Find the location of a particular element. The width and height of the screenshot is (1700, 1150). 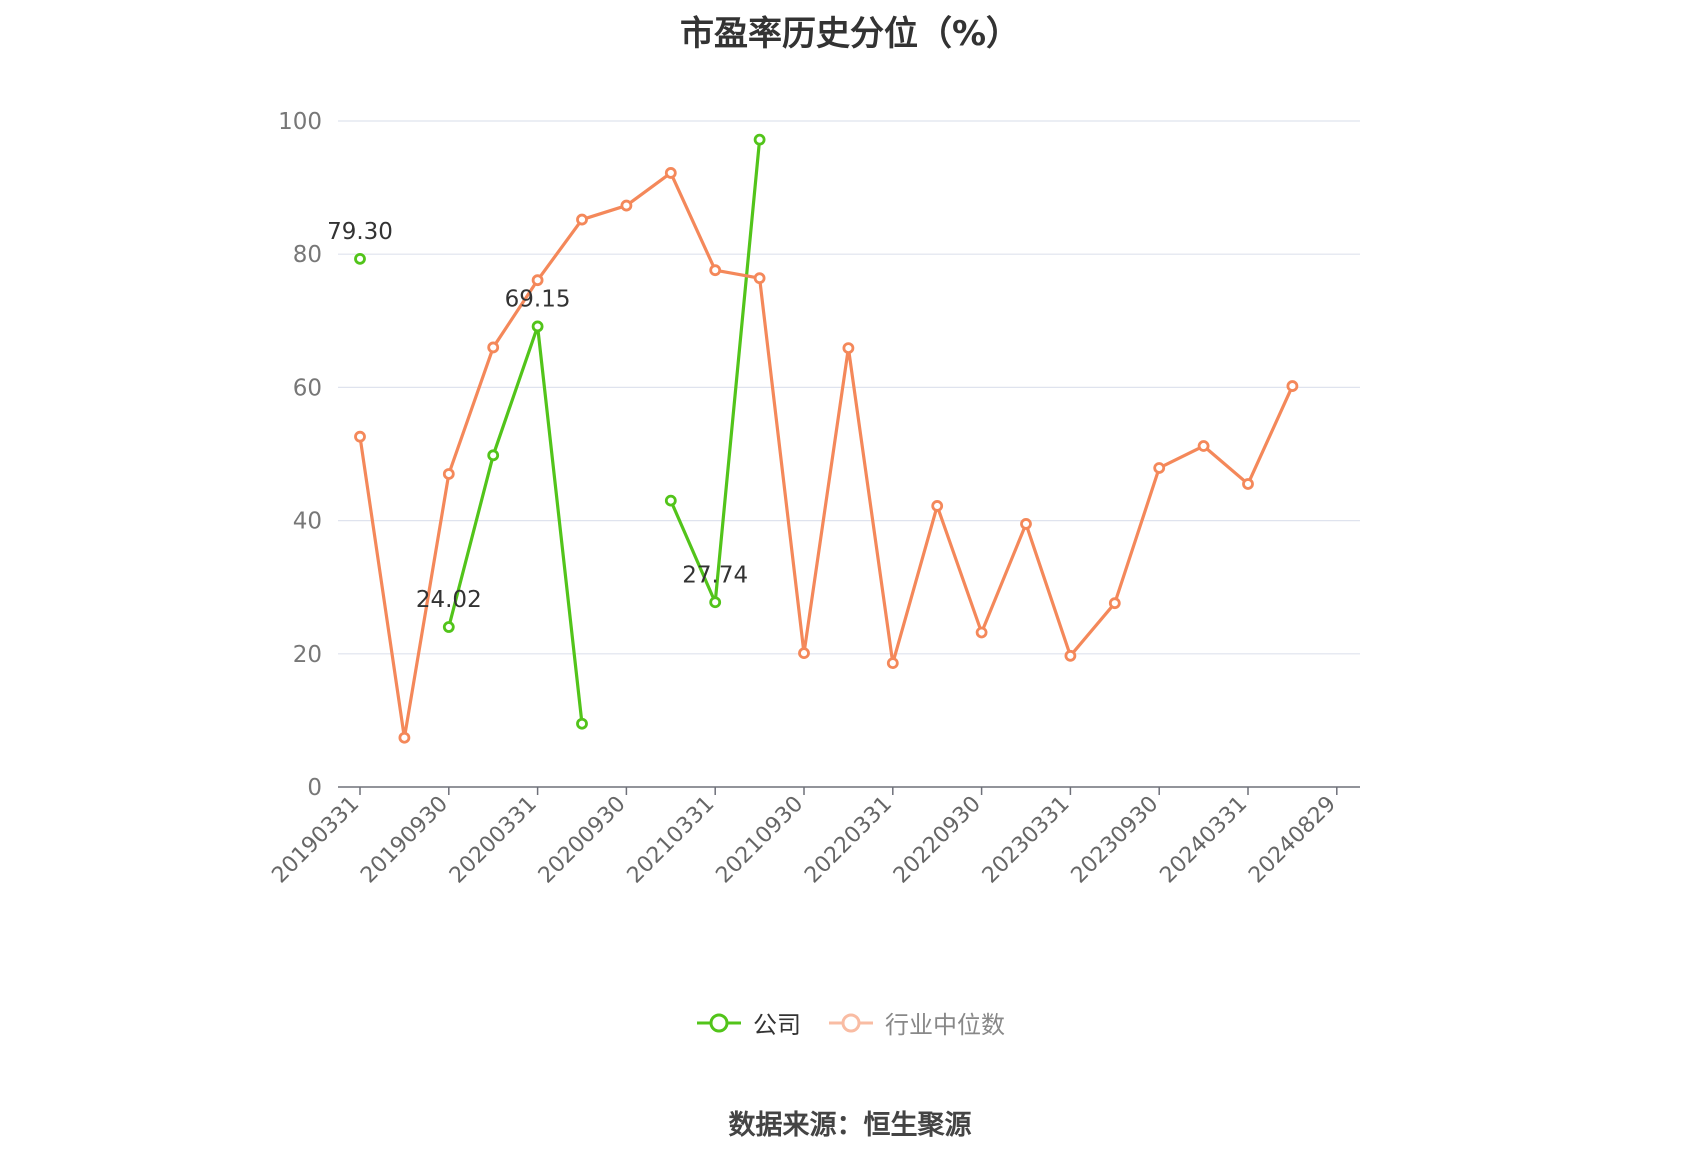

y-tick-label: 100 is located at coordinates (300, 122).